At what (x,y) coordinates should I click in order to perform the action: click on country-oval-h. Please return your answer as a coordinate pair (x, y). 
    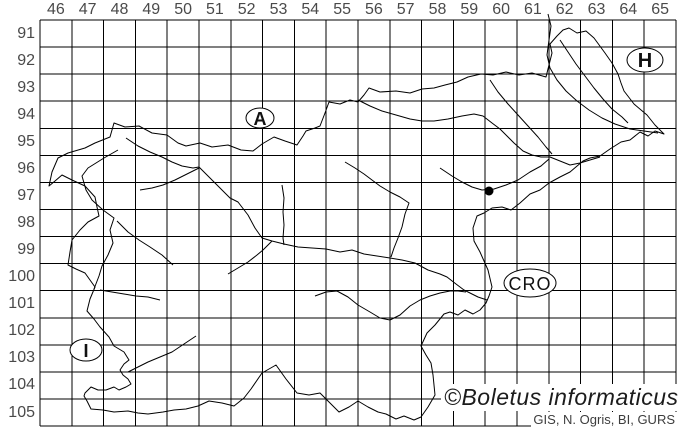
    Looking at the image, I should click on (645, 60).